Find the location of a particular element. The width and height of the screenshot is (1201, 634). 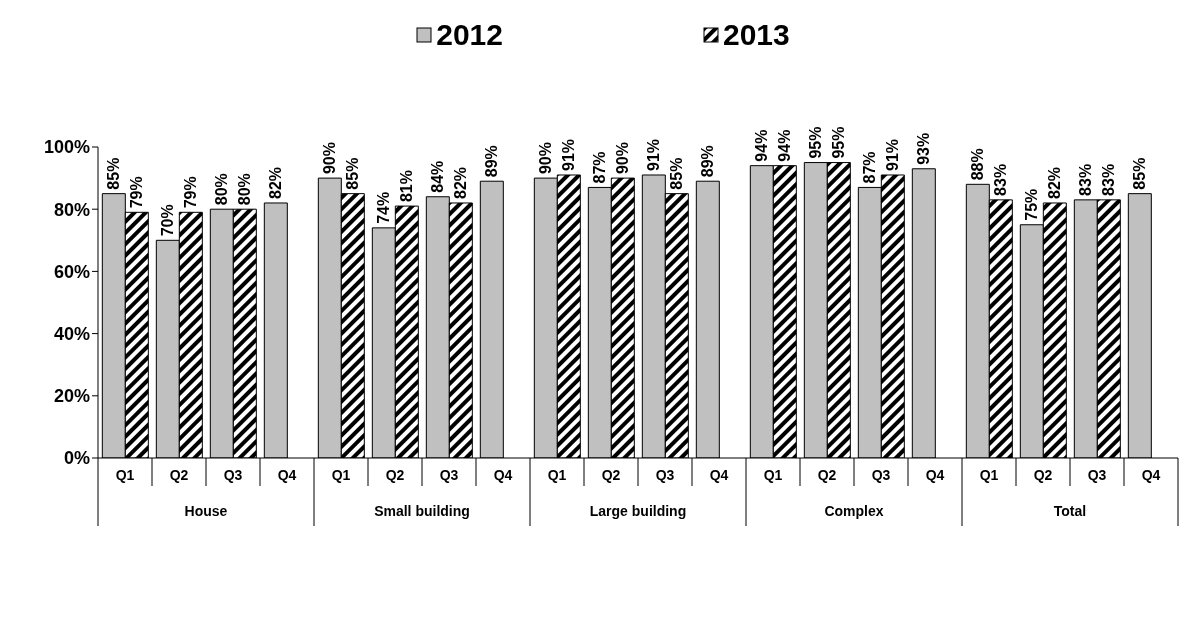

text: House is located at coordinates (206, 511).